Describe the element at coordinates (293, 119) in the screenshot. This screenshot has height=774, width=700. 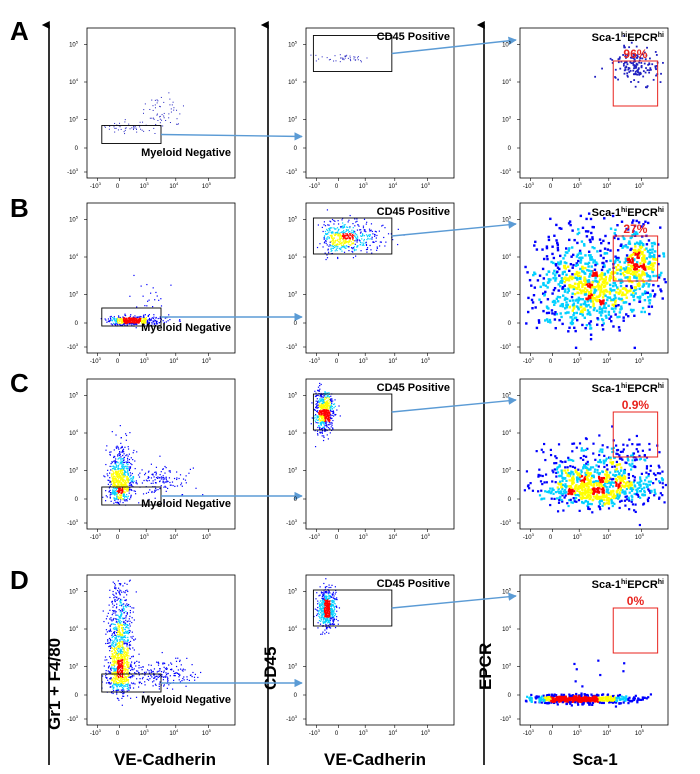
I see `y-tick-label: 10³` at that location.